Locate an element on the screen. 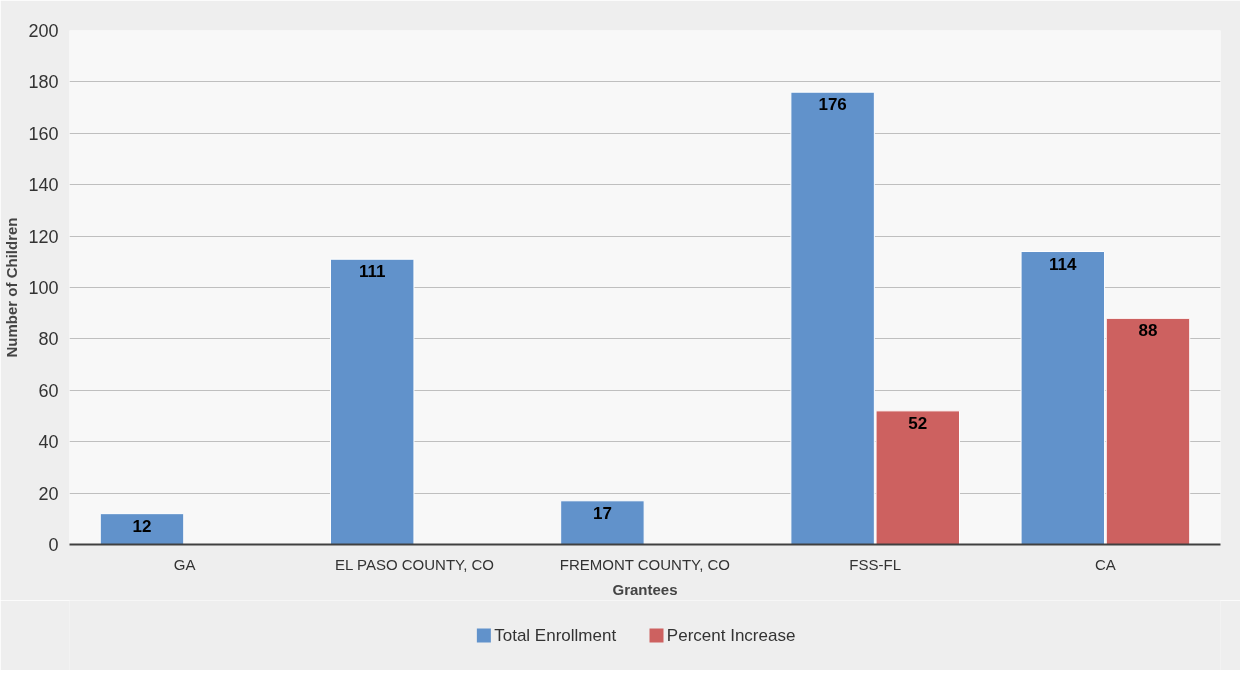  data-label: 52 is located at coordinates (918, 423).